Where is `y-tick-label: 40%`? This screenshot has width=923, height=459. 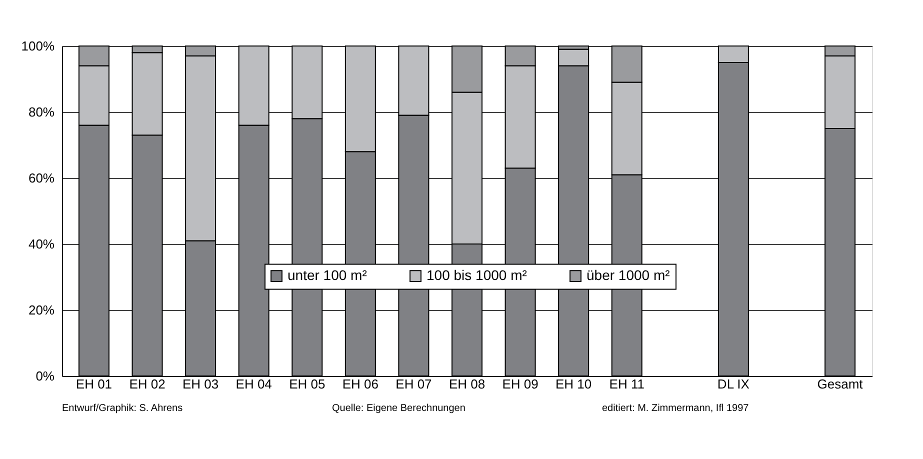
y-tick-label: 40% is located at coordinates (41, 244).